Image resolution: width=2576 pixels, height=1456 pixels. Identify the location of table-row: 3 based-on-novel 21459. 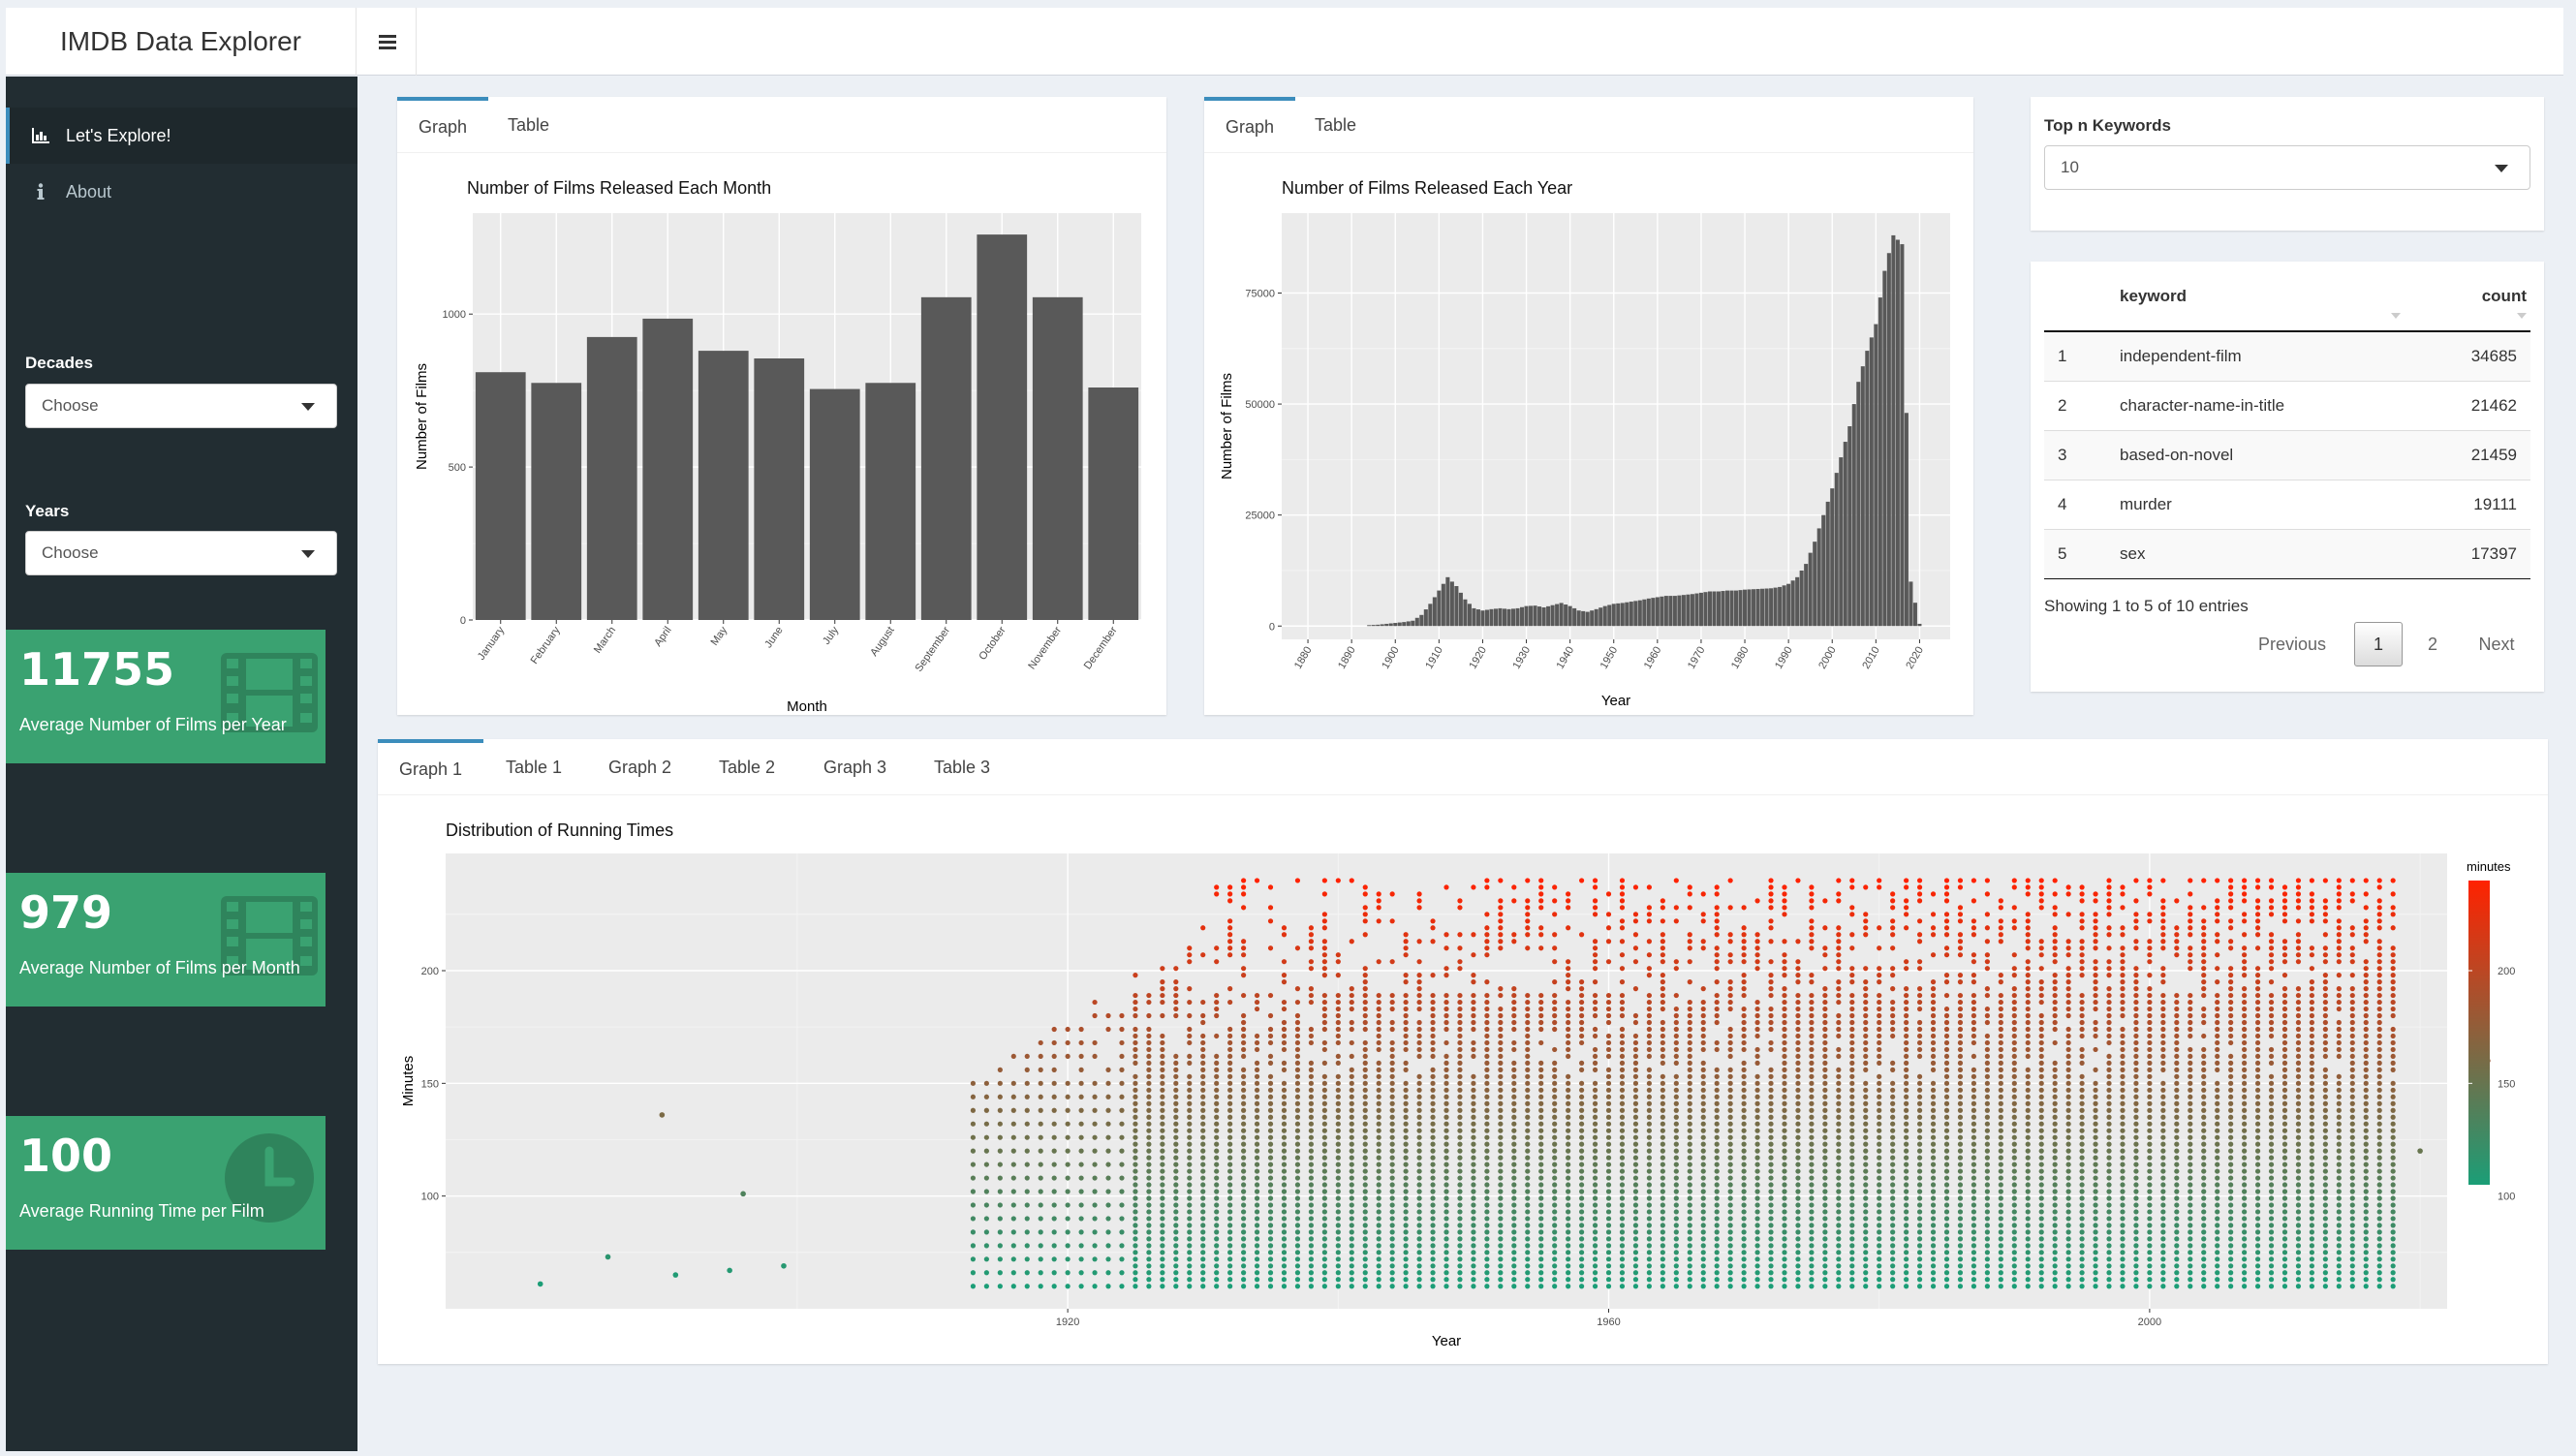
(2287, 455).